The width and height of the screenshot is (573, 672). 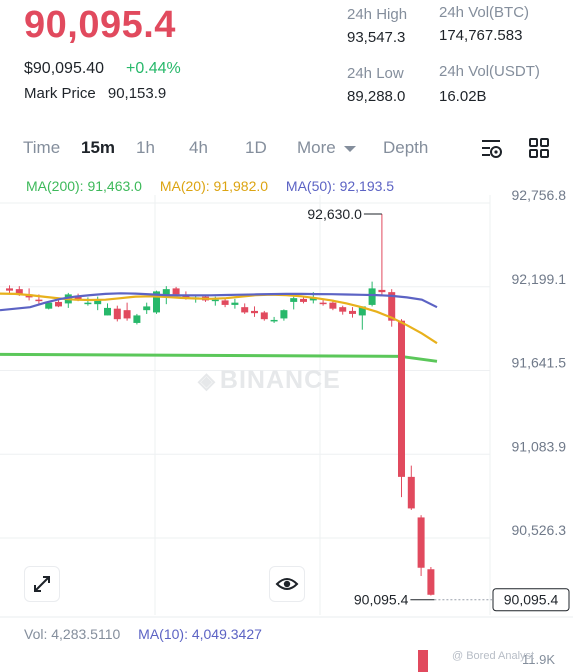 What do you see at coordinates (539, 279) in the screenshot?
I see `y-tick-label: 92,199.1` at bounding box center [539, 279].